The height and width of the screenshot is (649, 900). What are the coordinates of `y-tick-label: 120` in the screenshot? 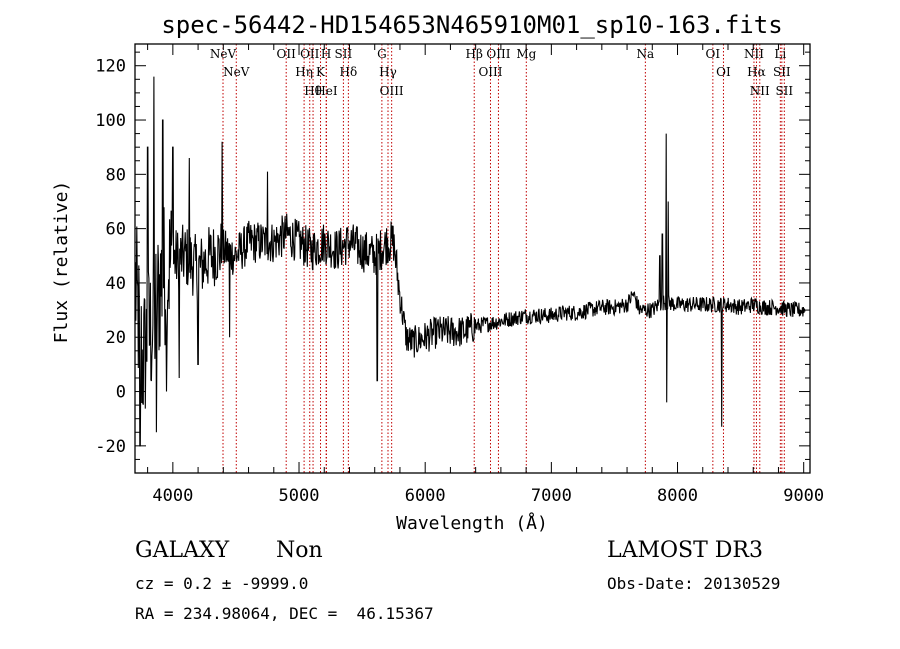 It's located at (110, 67).